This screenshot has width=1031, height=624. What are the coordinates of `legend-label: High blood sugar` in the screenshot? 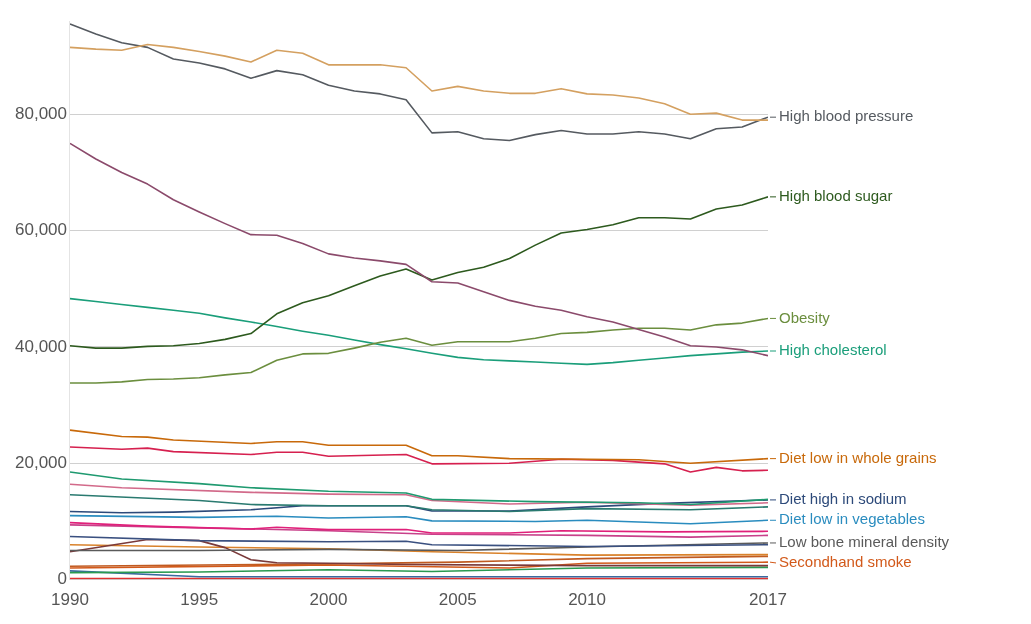 It's located at (836, 195).